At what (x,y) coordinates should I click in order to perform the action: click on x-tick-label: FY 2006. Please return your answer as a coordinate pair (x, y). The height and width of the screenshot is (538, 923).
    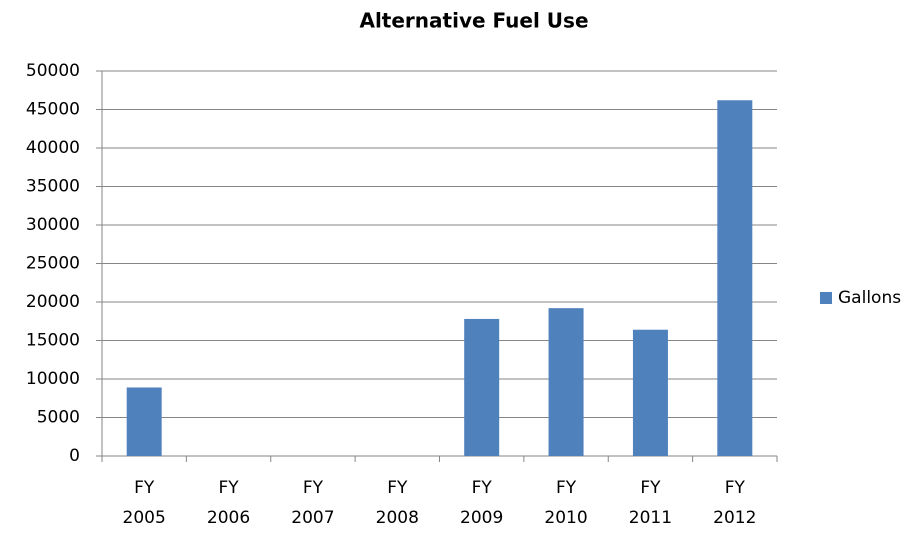
    Looking at the image, I should click on (228, 503).